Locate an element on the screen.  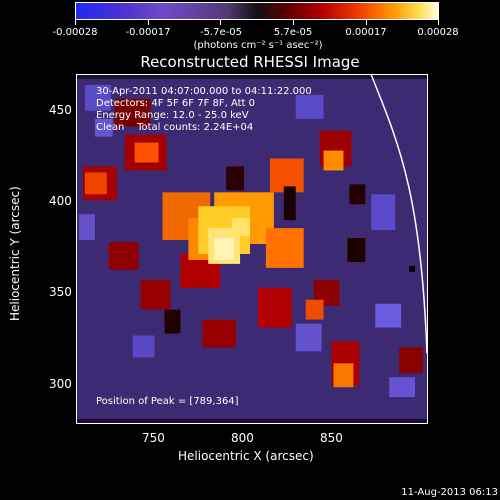
y-tick-400: 400 is located at coordinates (60, 201).